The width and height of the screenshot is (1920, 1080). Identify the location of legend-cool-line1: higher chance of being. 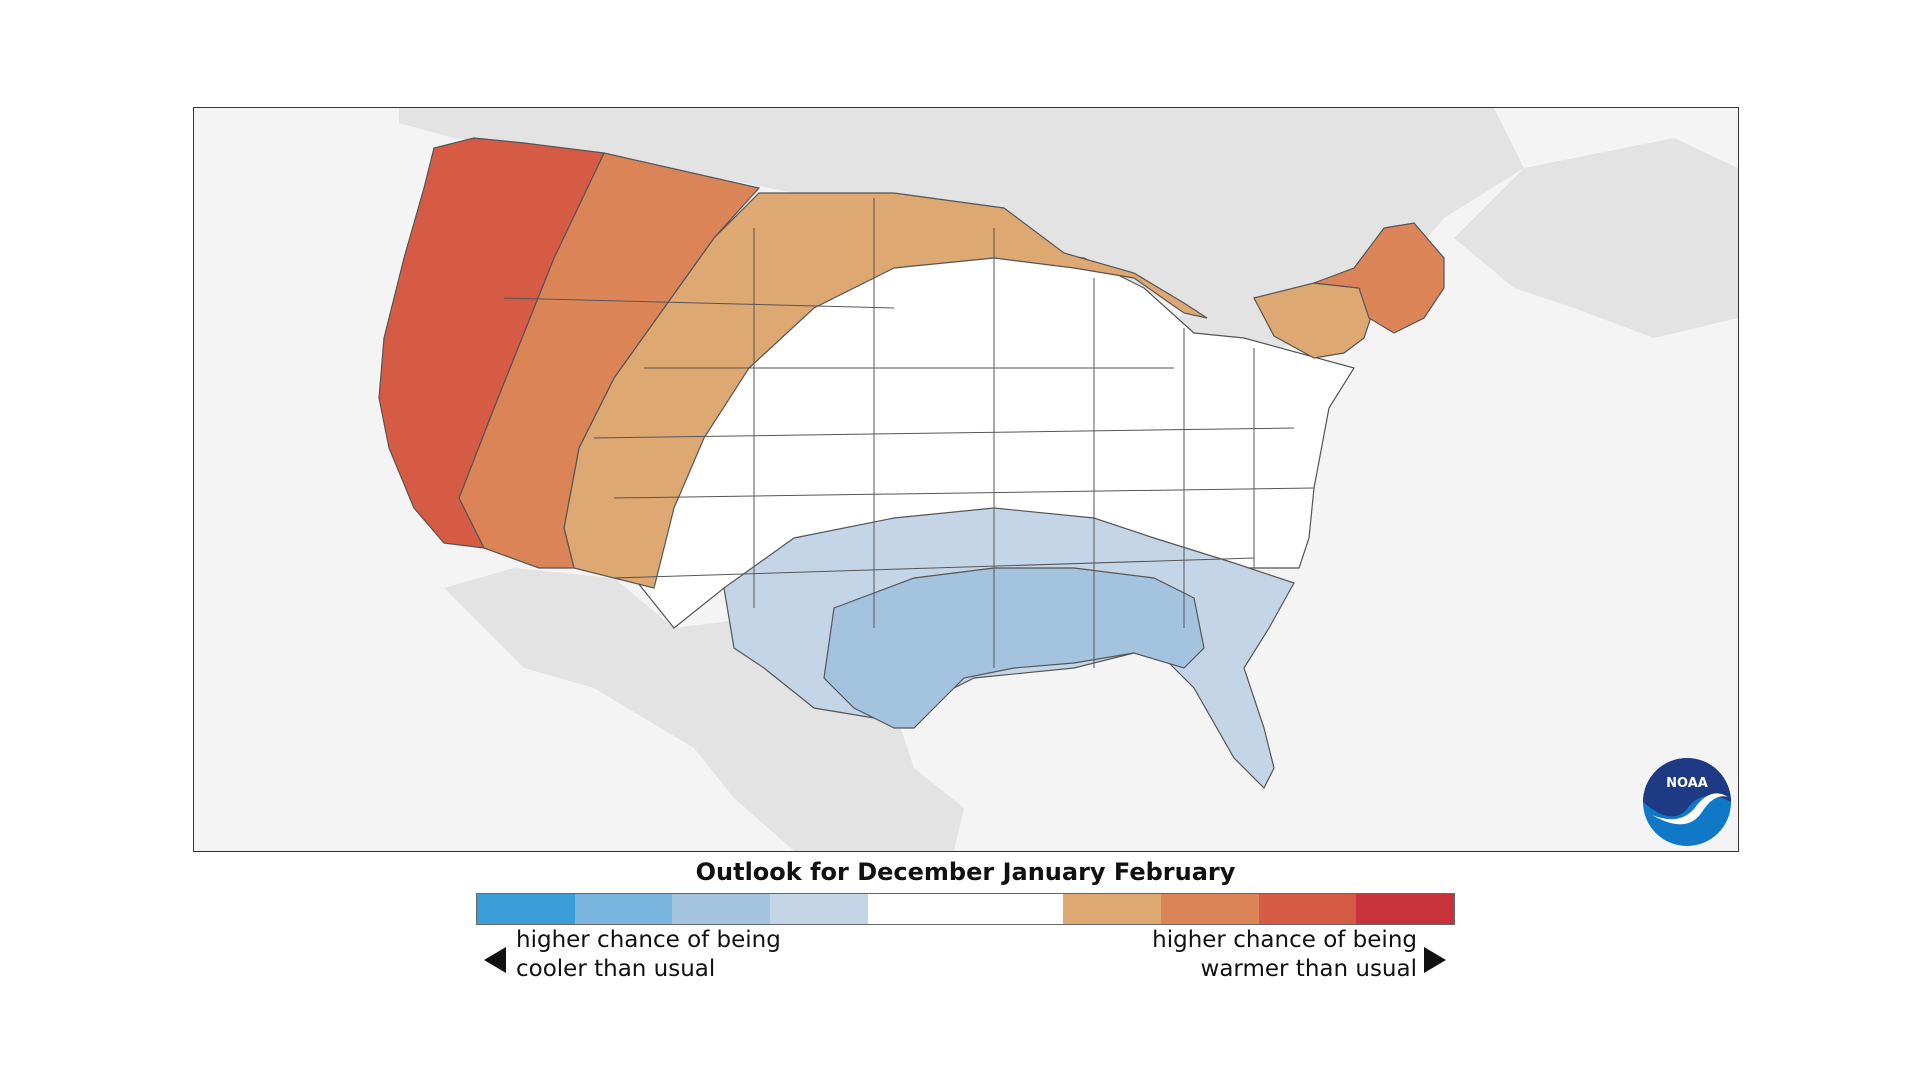
(648, 940).